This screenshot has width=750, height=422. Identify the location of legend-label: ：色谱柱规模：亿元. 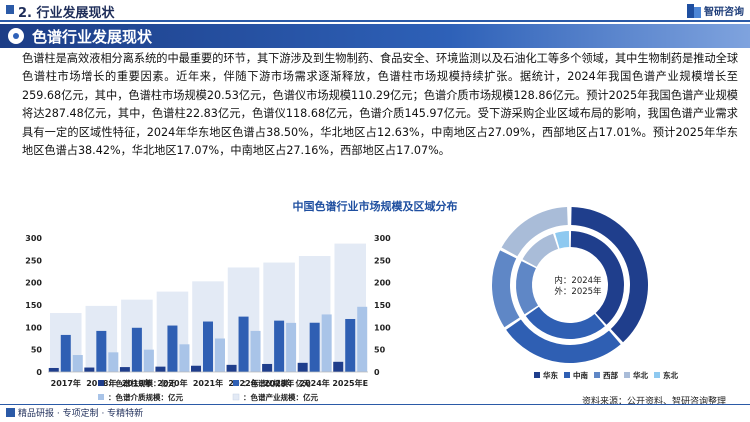
(142, 383).